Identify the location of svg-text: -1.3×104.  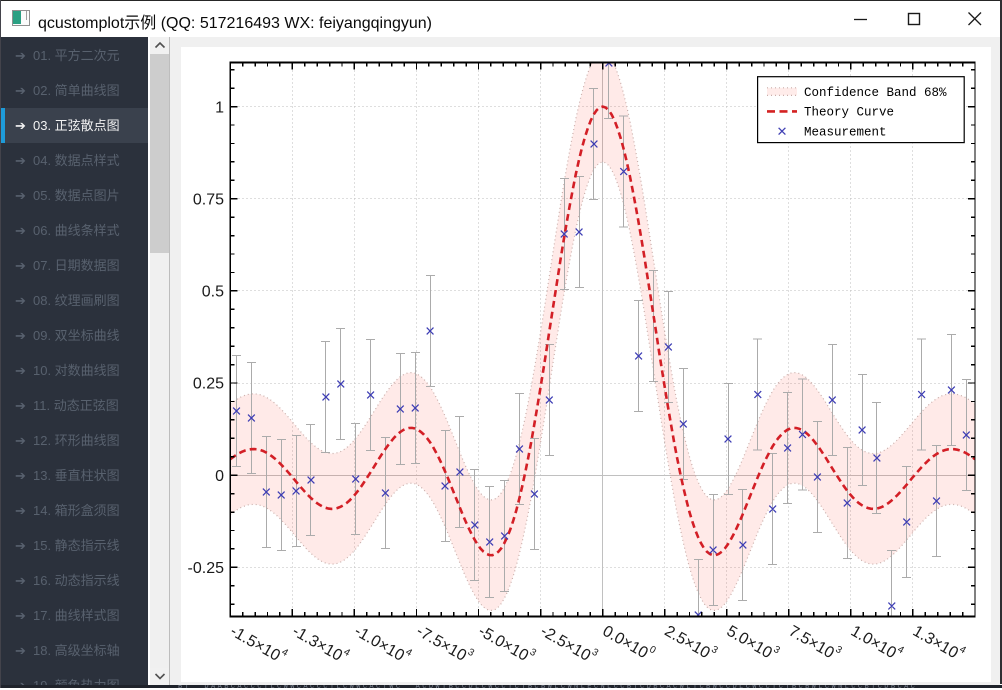
(320, 644).